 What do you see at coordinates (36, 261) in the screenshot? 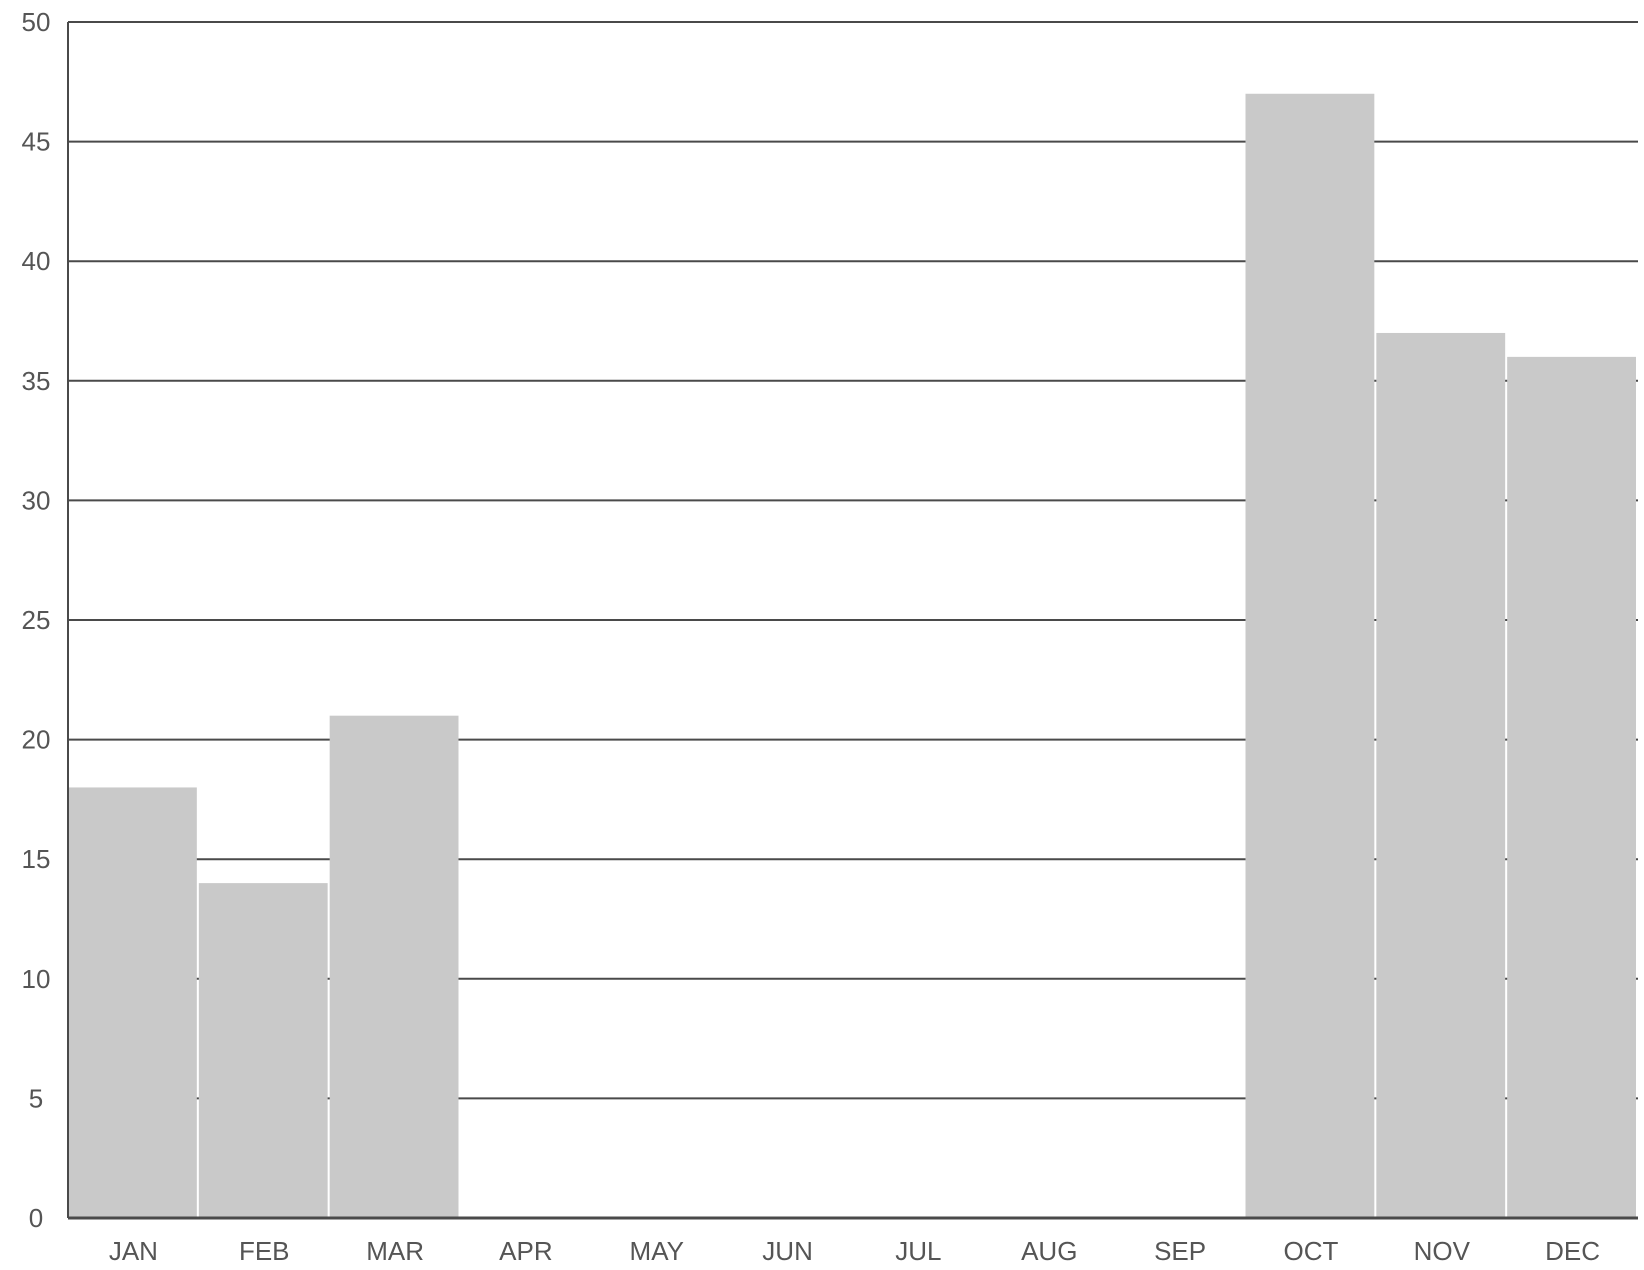
I see `y-tick-label: 40` at bounding box center [36, 261].